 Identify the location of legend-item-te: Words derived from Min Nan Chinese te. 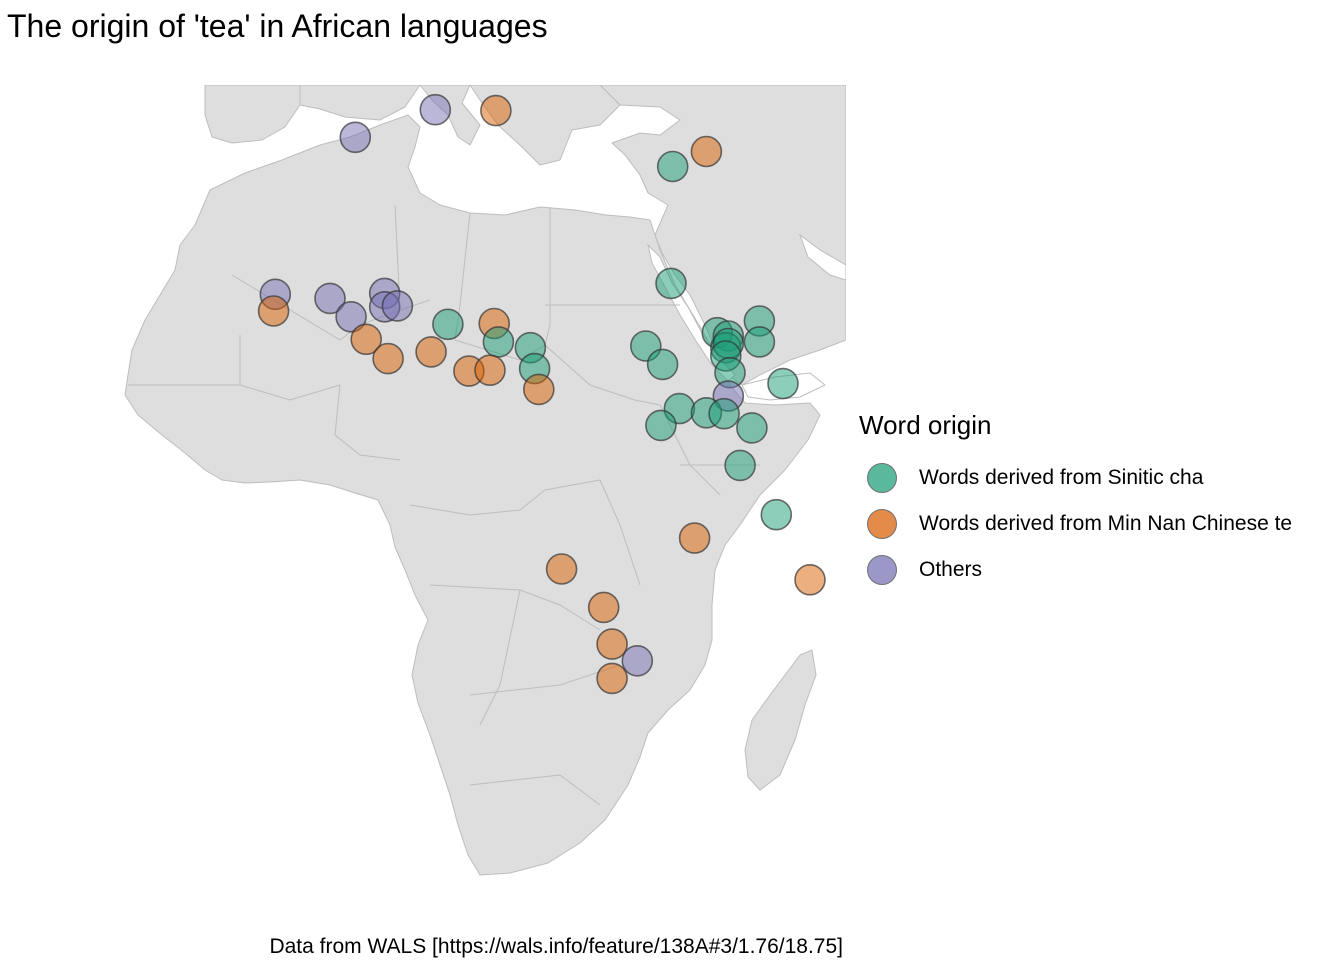
(1075, 524).